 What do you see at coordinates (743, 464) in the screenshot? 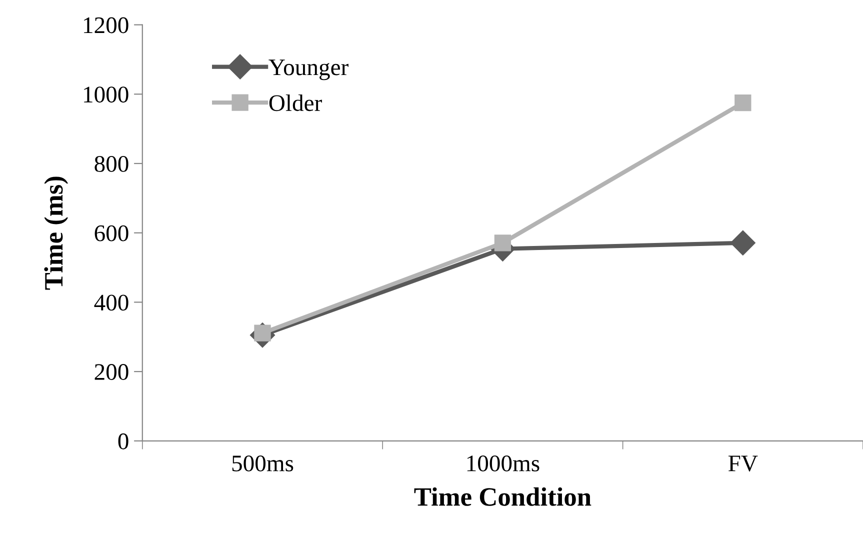
I see `x-tick-label: FV` at bounding box center [743, 464].